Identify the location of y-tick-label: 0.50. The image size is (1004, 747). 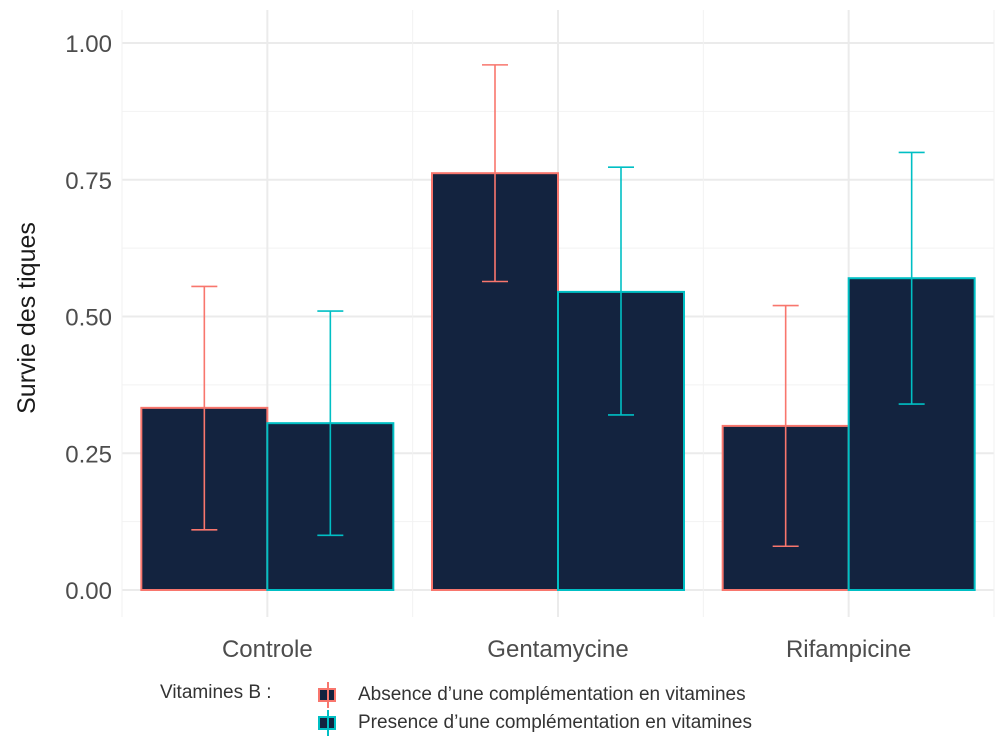
(88, 318).